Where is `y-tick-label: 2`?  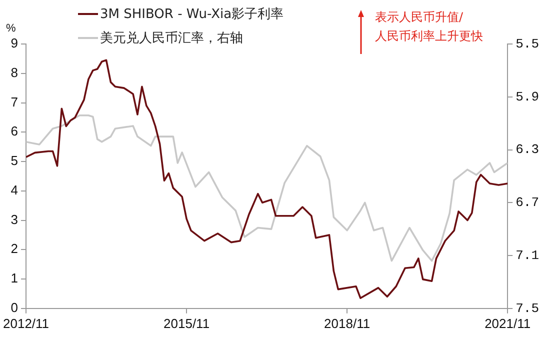 y-tick-label: 2 is located at coordinates (14, 248).